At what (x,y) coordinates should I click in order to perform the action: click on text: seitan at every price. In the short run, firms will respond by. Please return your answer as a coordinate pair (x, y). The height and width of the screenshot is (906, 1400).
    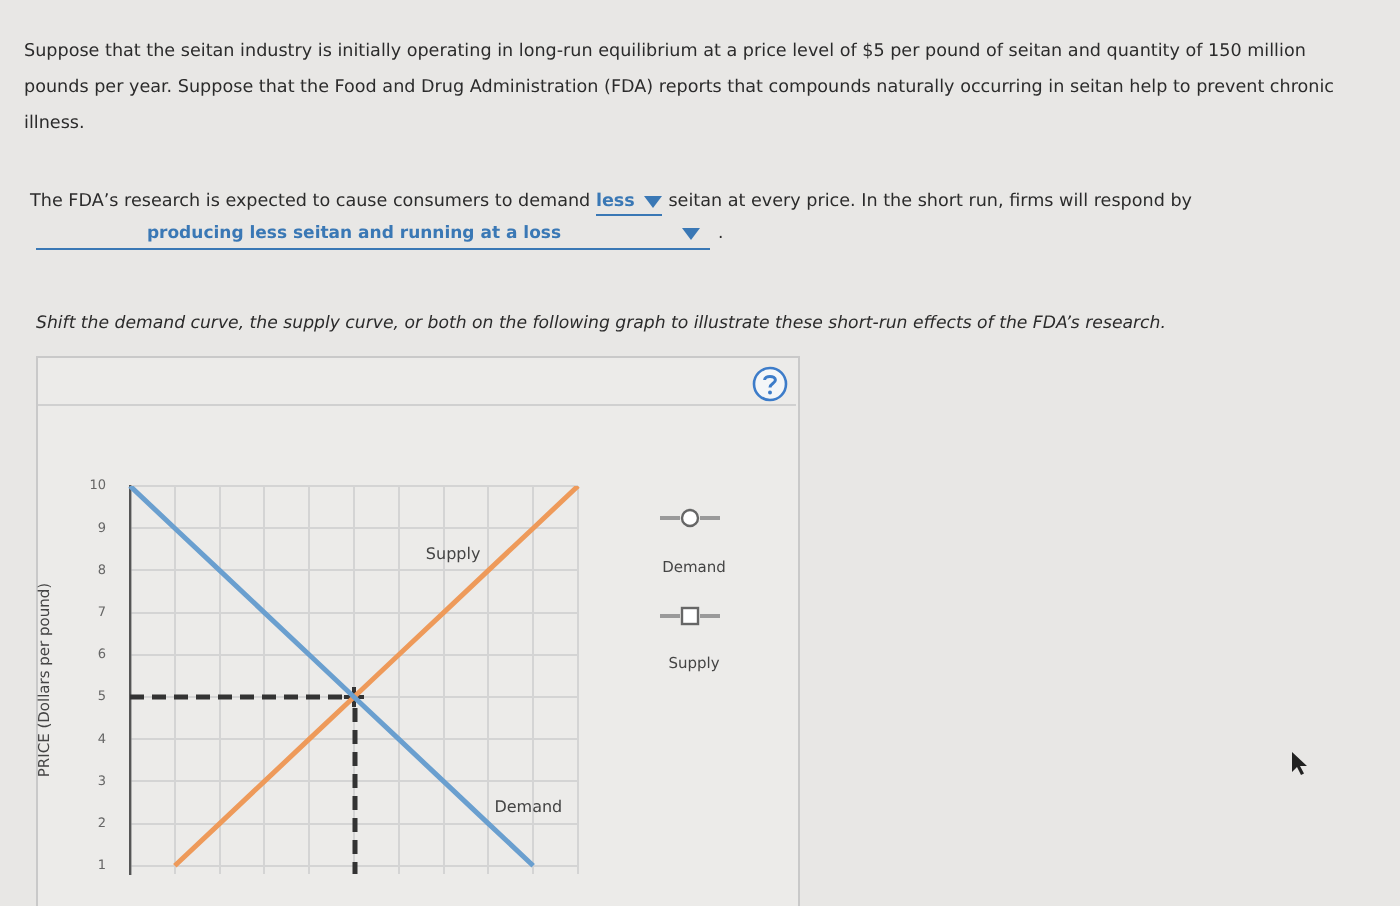
    Looking at the image, I should click on (929, 202).